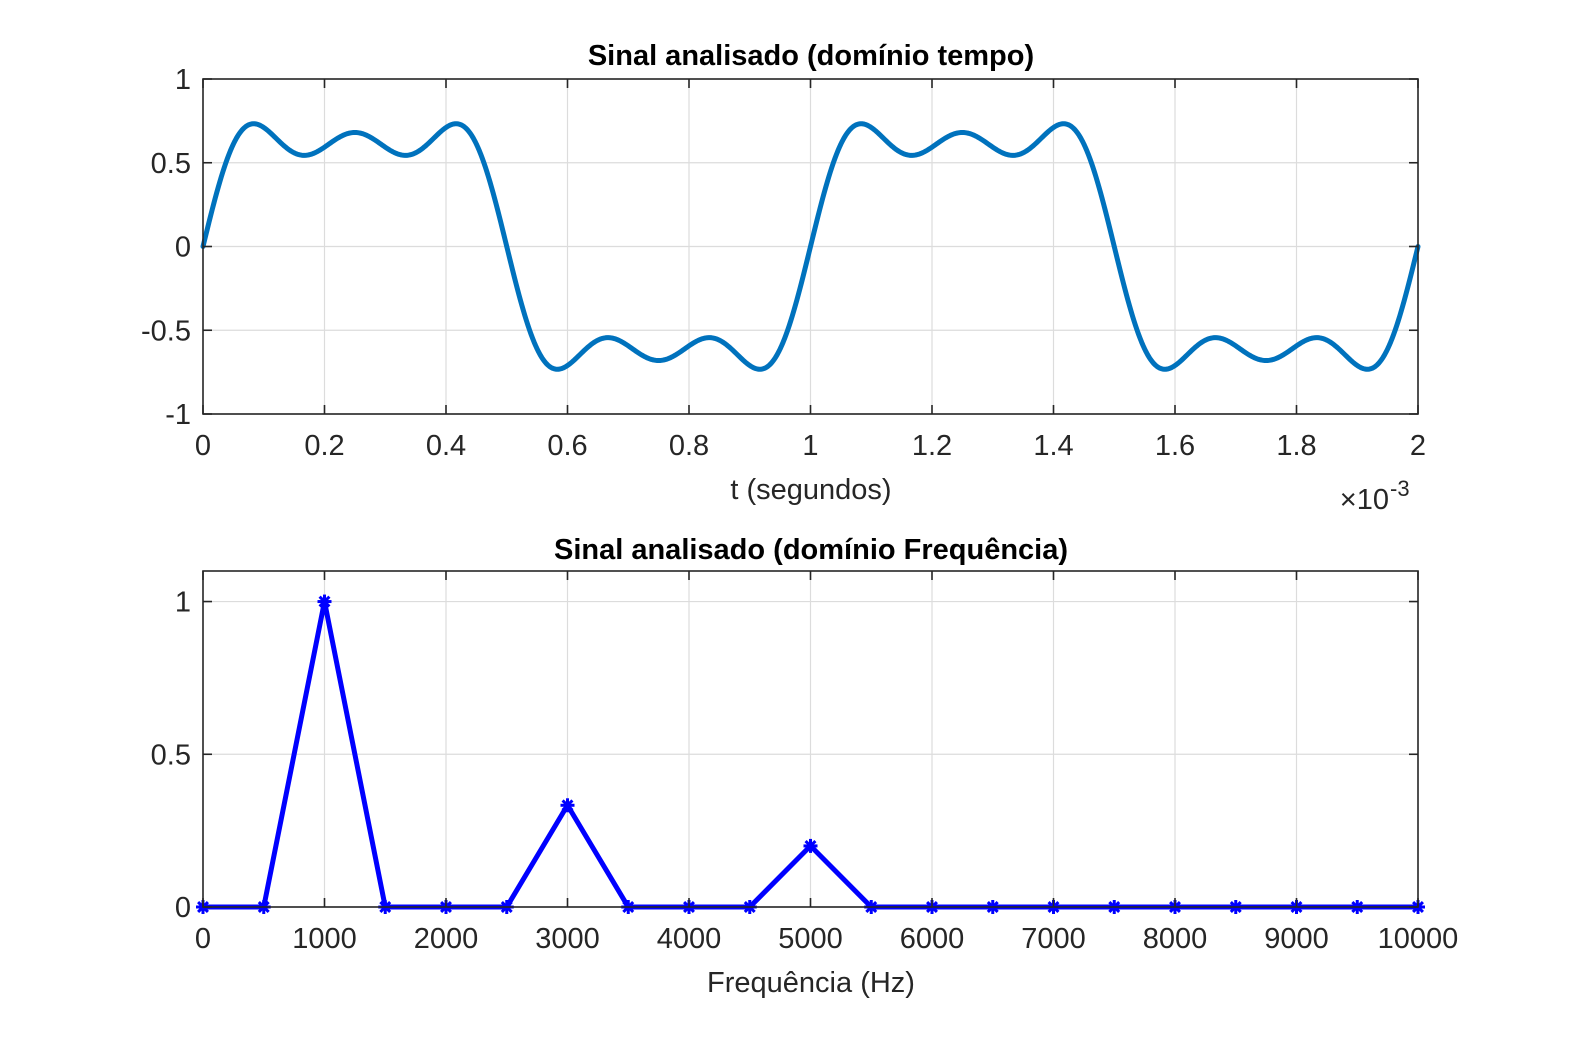 This screenshot has width=1573, height=1042. I want to click on y-tick-label: -0.5, so click(166, 331).